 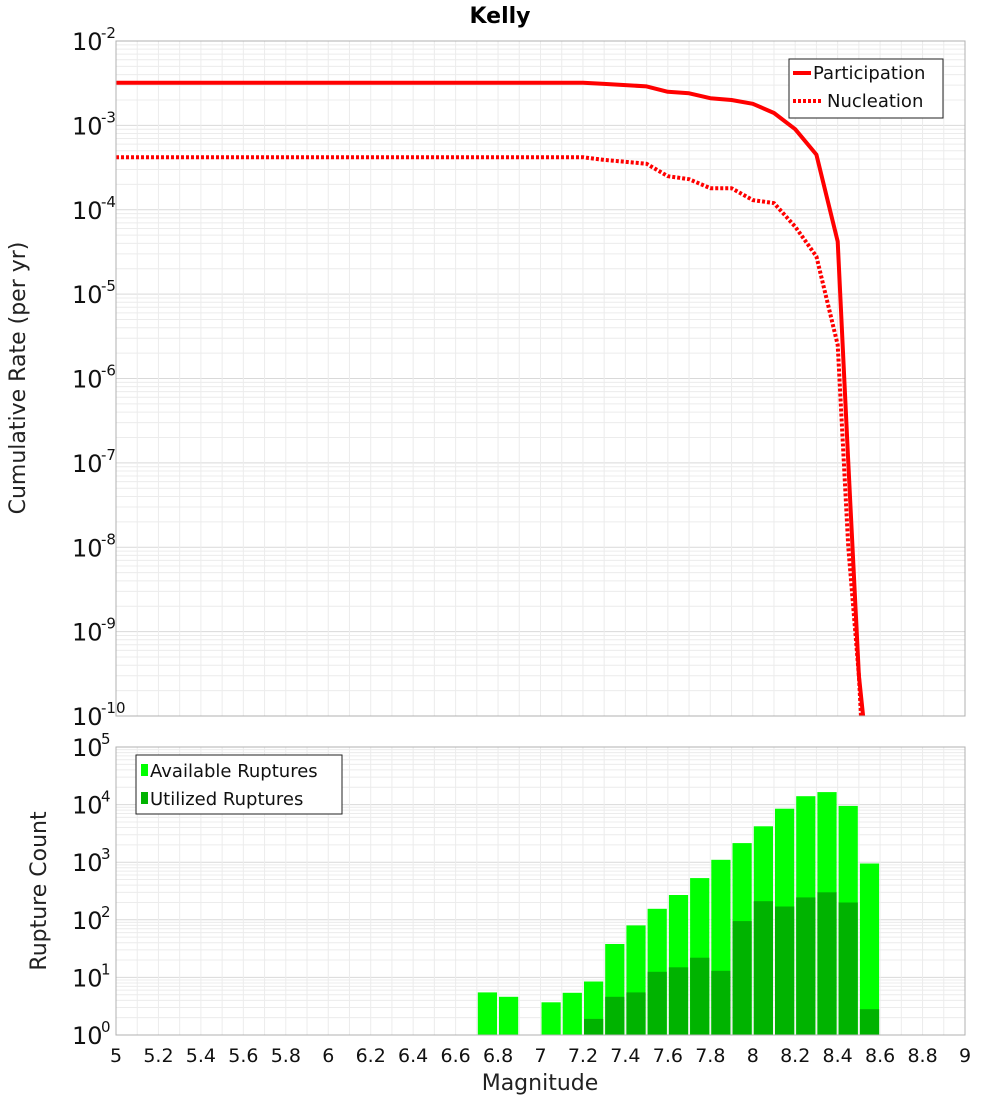 What do you see at coordinates (499, 16) in the screenshot?
I see `chart-title: Kelly` at bounding box center [499, 16].